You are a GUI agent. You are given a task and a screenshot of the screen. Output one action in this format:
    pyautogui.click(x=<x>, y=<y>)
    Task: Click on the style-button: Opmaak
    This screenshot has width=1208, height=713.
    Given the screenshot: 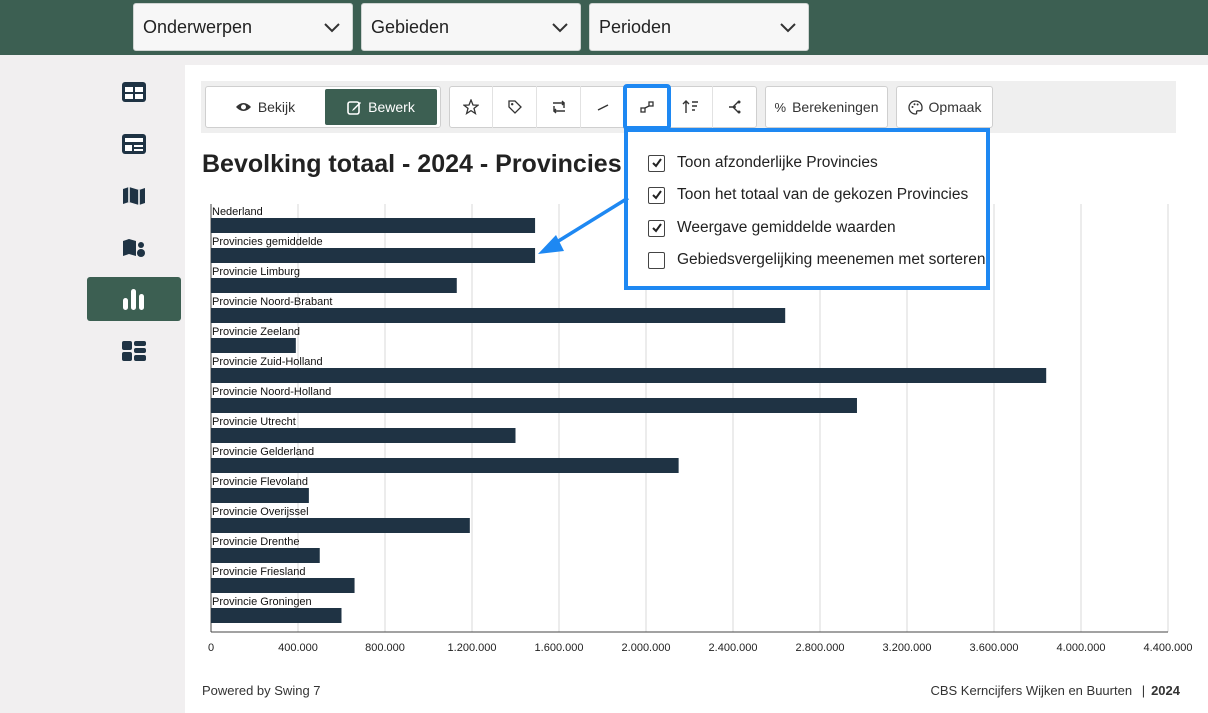 What is the action you would take?
    pyautogui.click(x=944, y=107)
    